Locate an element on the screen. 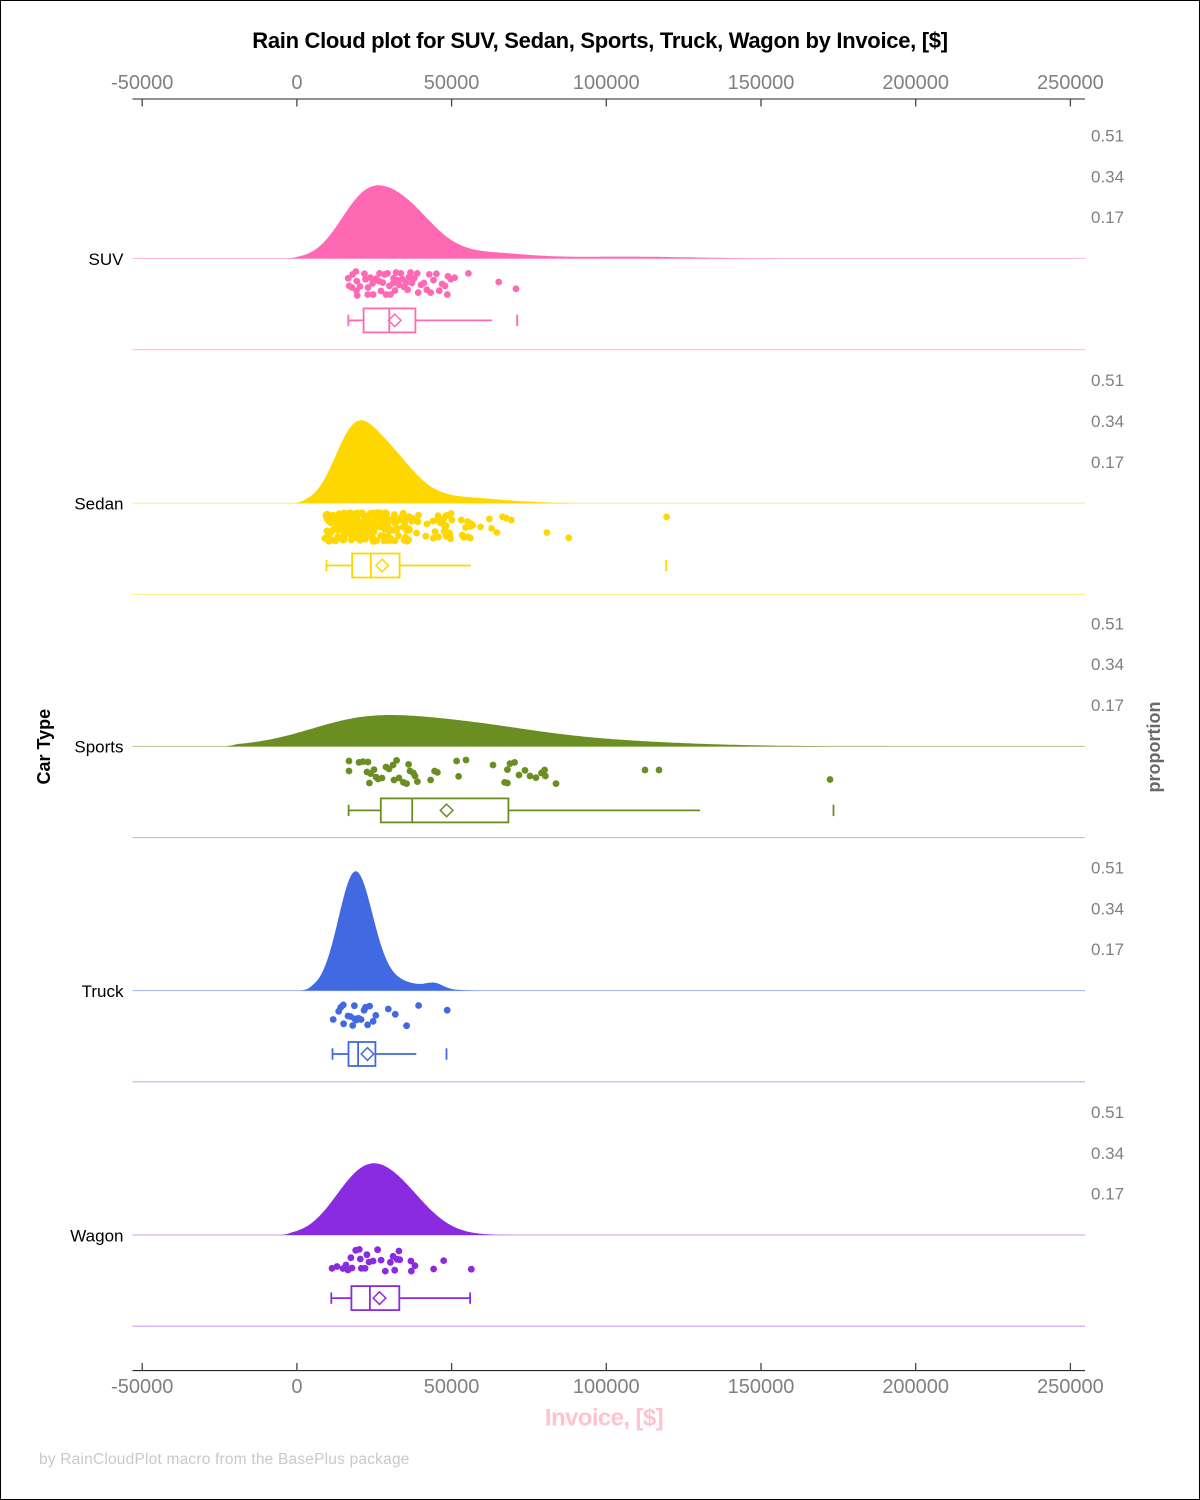 This screenshot has height=1500, width=1200. svg-text: Car Type is located at coordinates (44, 747).